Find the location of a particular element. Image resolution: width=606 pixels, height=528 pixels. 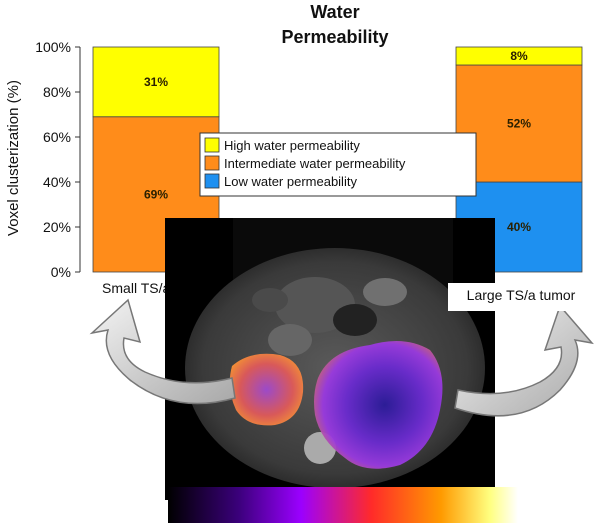

y-axis-ticks: 0% 20% 40% 60% 80% 100% is located at coordinates (57, 159).